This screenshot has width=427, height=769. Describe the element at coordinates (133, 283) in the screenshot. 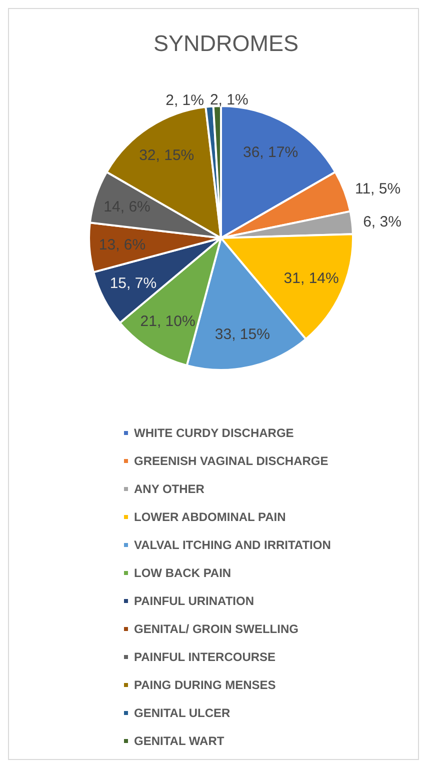

I see `data-label: 15, 7%` at that location.